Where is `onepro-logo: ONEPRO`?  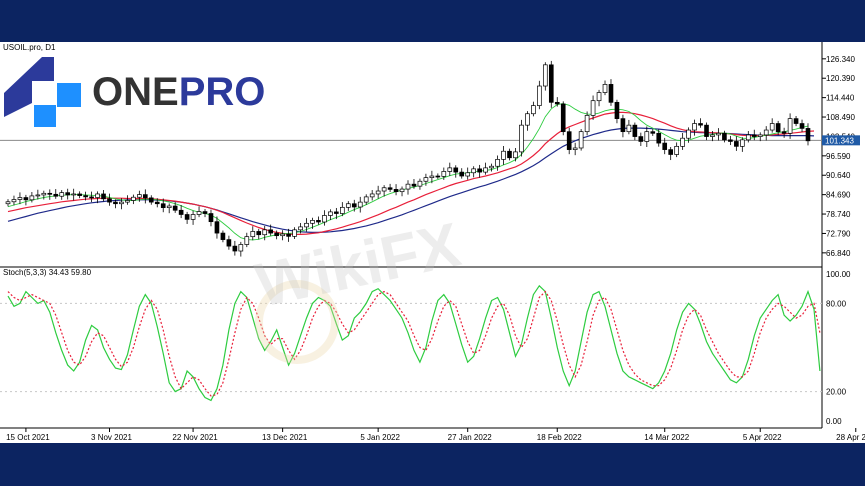 onepro-logo: ONEPRO is located at coordinates (134, 92).